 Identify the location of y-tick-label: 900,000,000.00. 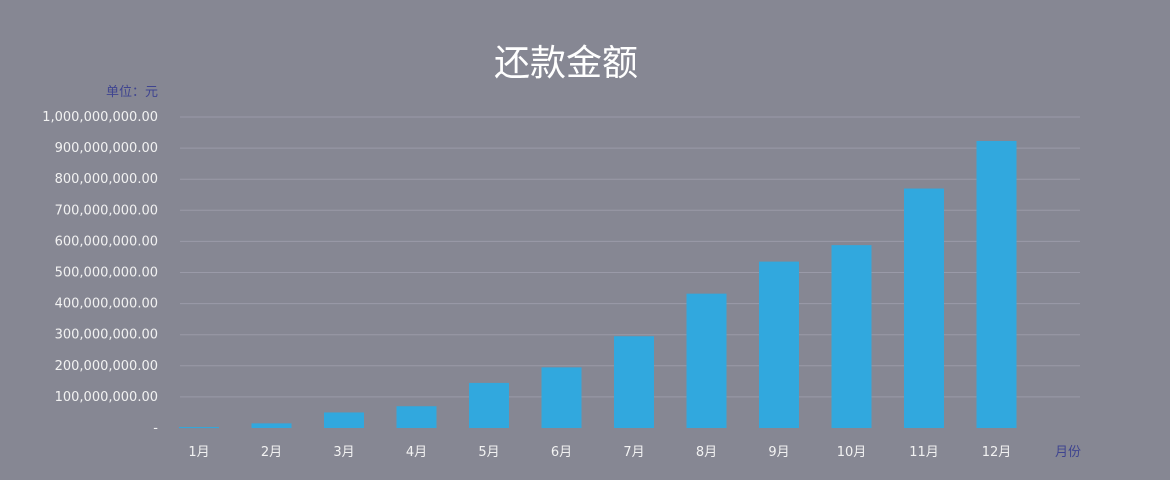
(106, 148).